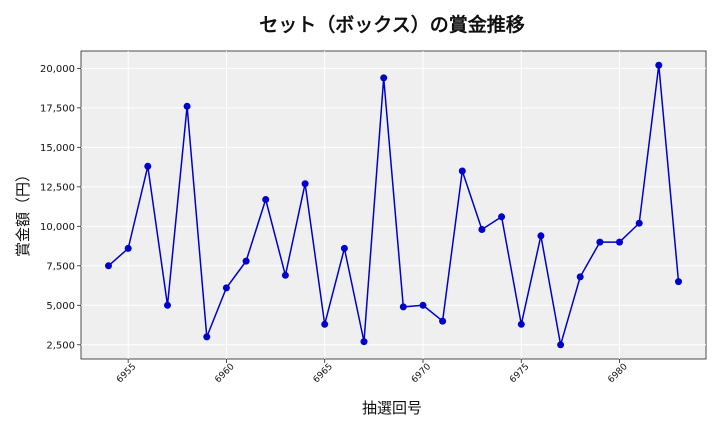 This screenshot has height=436, width=720. Describe the element at coordinates (126, 373) in the screenshot. I see `x-tick-label: 6955` at that location.